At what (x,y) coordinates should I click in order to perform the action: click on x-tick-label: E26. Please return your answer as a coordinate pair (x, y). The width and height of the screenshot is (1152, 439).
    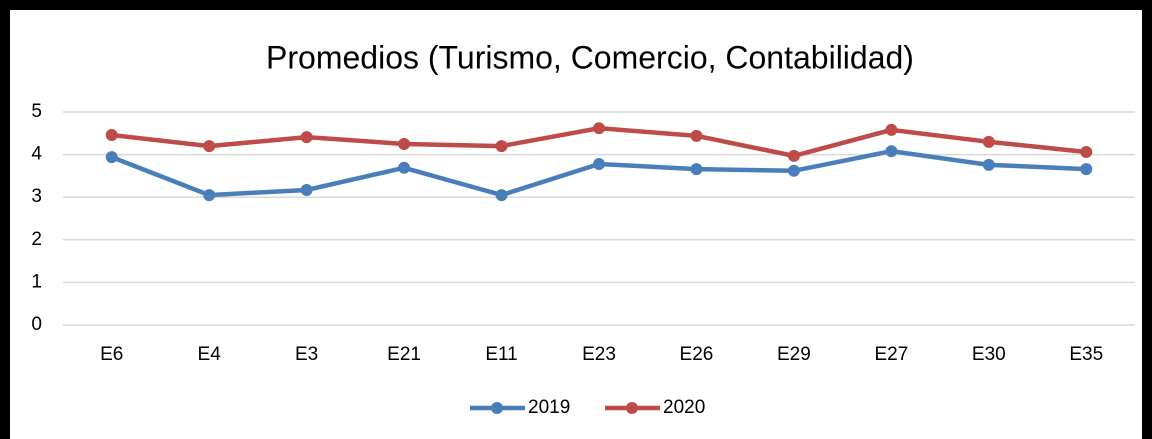
    Looking at the image, I should click on (697, 354).